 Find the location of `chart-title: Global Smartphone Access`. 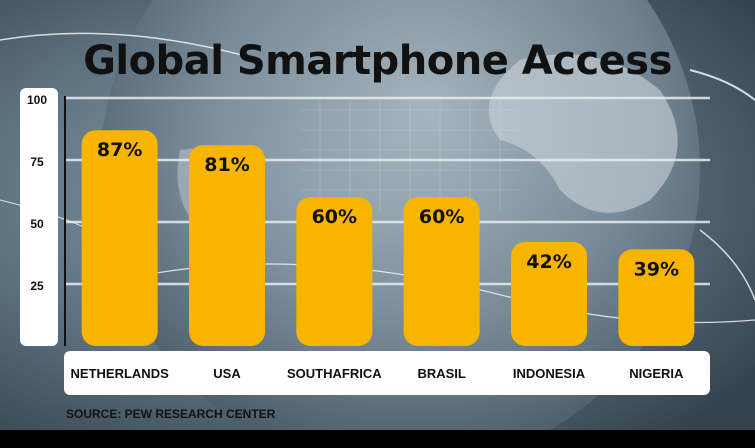

chart-title: Global Smartphone Access is located at coordinates (377, 61).